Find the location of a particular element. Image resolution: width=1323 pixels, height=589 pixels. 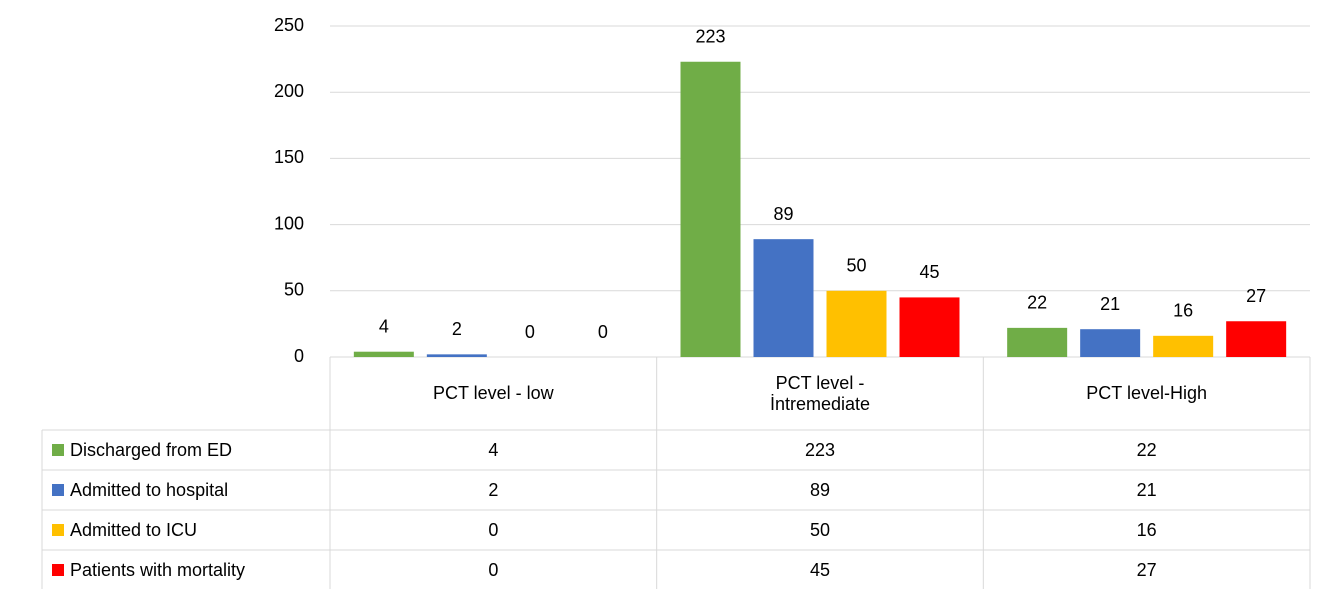

legend-label: Patients with mortality is located at coordinates (158, 569).